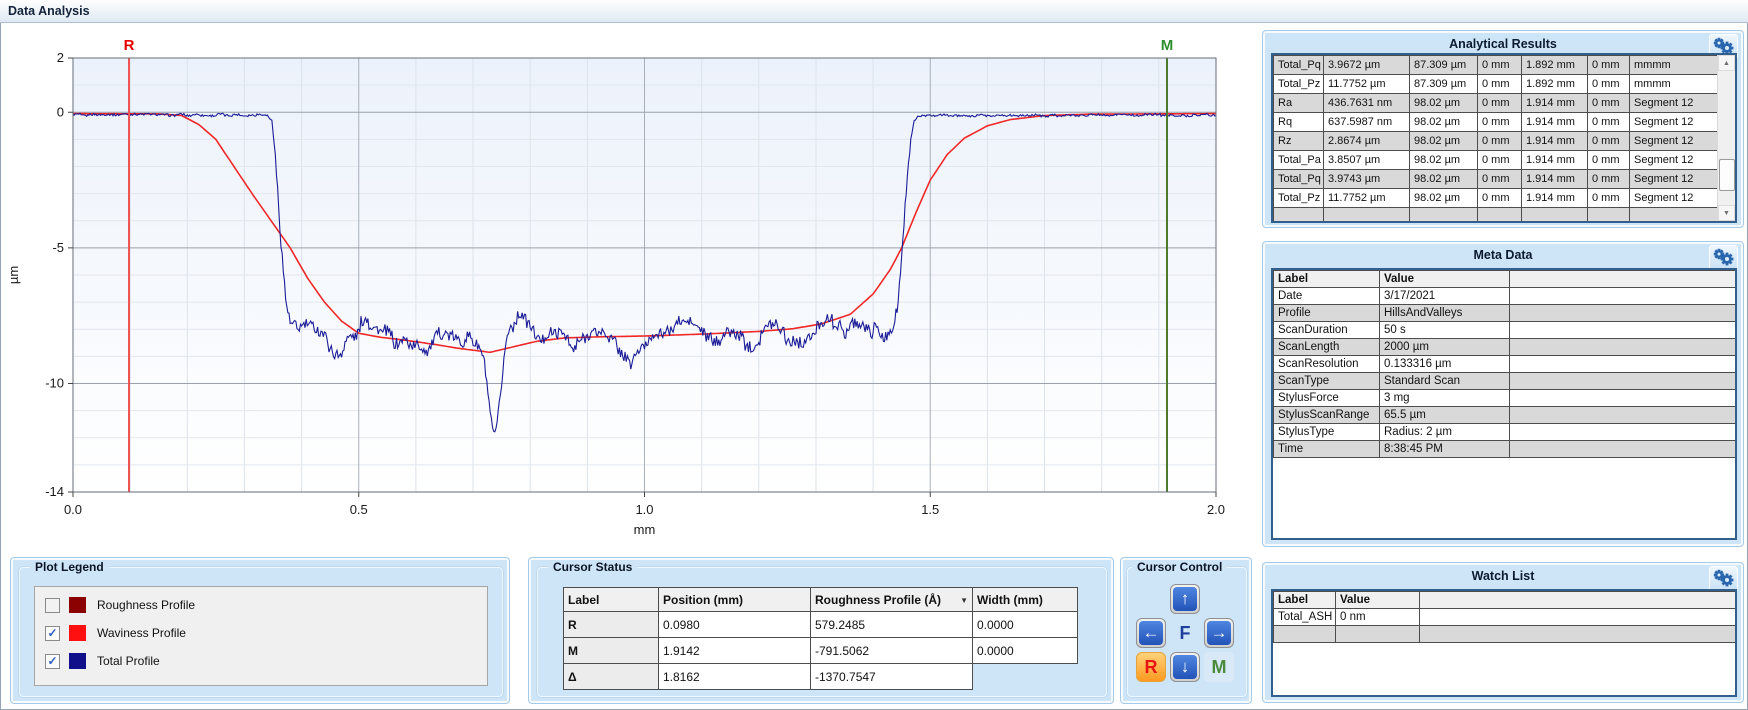 The width and height of the screenshot is (1748, 710). What do you see at coordinates (1727, 175) in the screenshot?
I see `scrollbar-thumb` at bounding box center [1727, 175].